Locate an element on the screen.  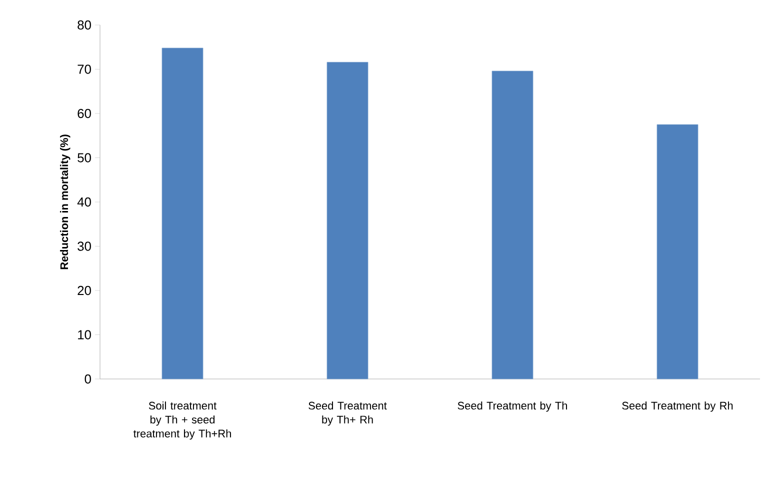
y-tick-label: 10 is located at coordinates (84, 335).